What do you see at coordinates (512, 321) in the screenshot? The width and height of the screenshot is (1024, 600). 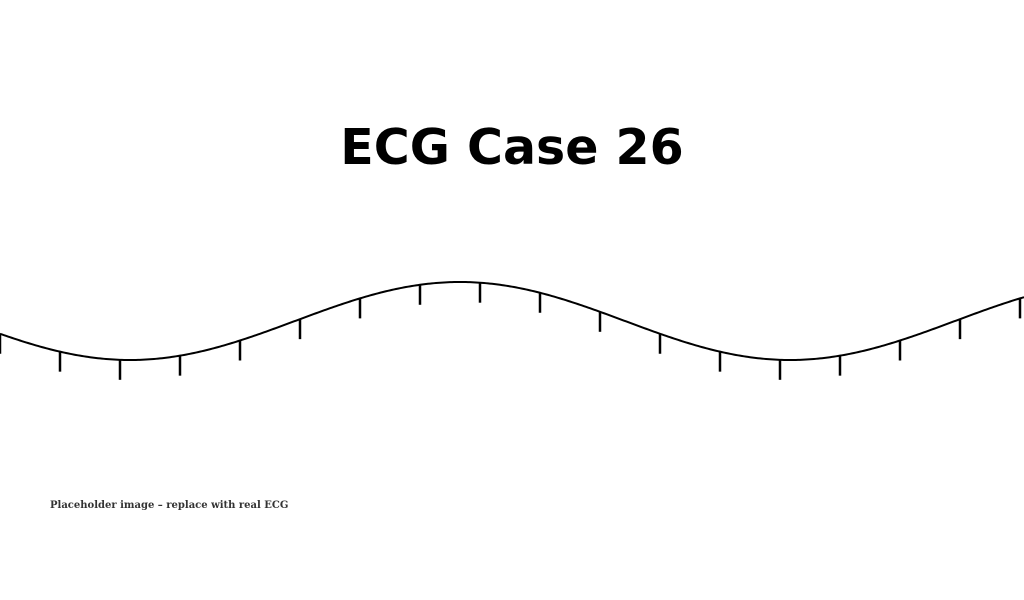 I see `waveform-line` at bounding box center [512, 321].